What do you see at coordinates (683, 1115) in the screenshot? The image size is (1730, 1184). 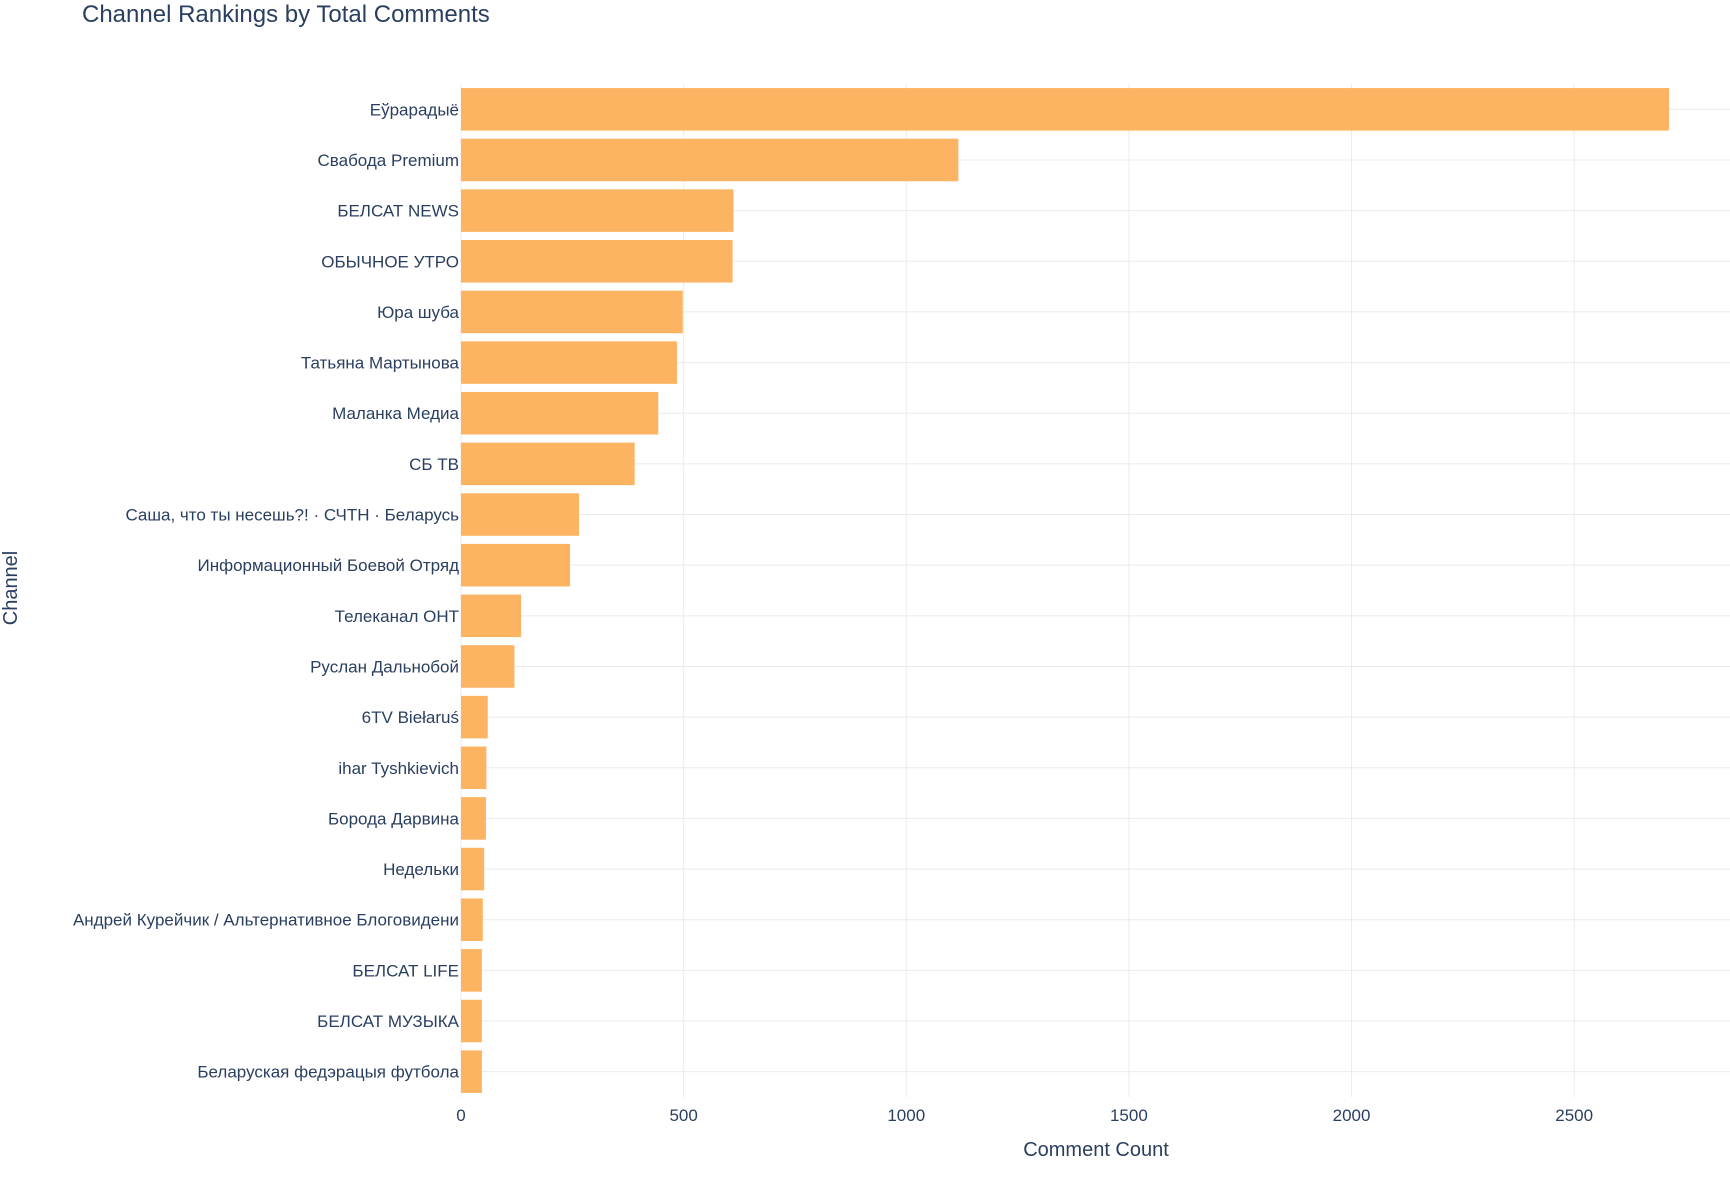 I see `x-tick-label: 500` at bounding box center [683, 1115].